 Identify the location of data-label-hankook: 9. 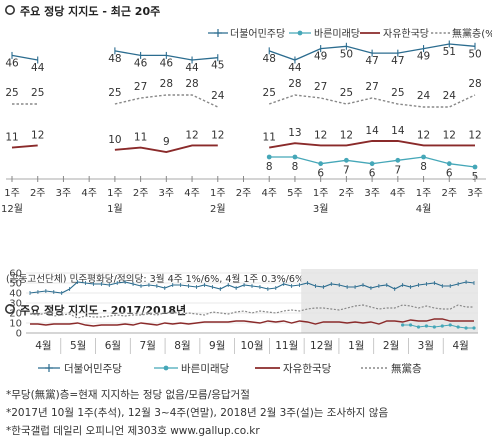
(166, 142).